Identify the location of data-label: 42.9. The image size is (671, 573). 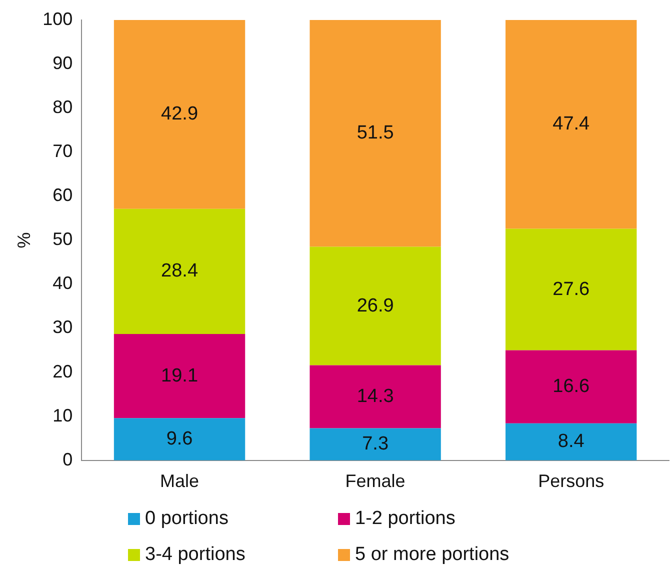
(179, 114).